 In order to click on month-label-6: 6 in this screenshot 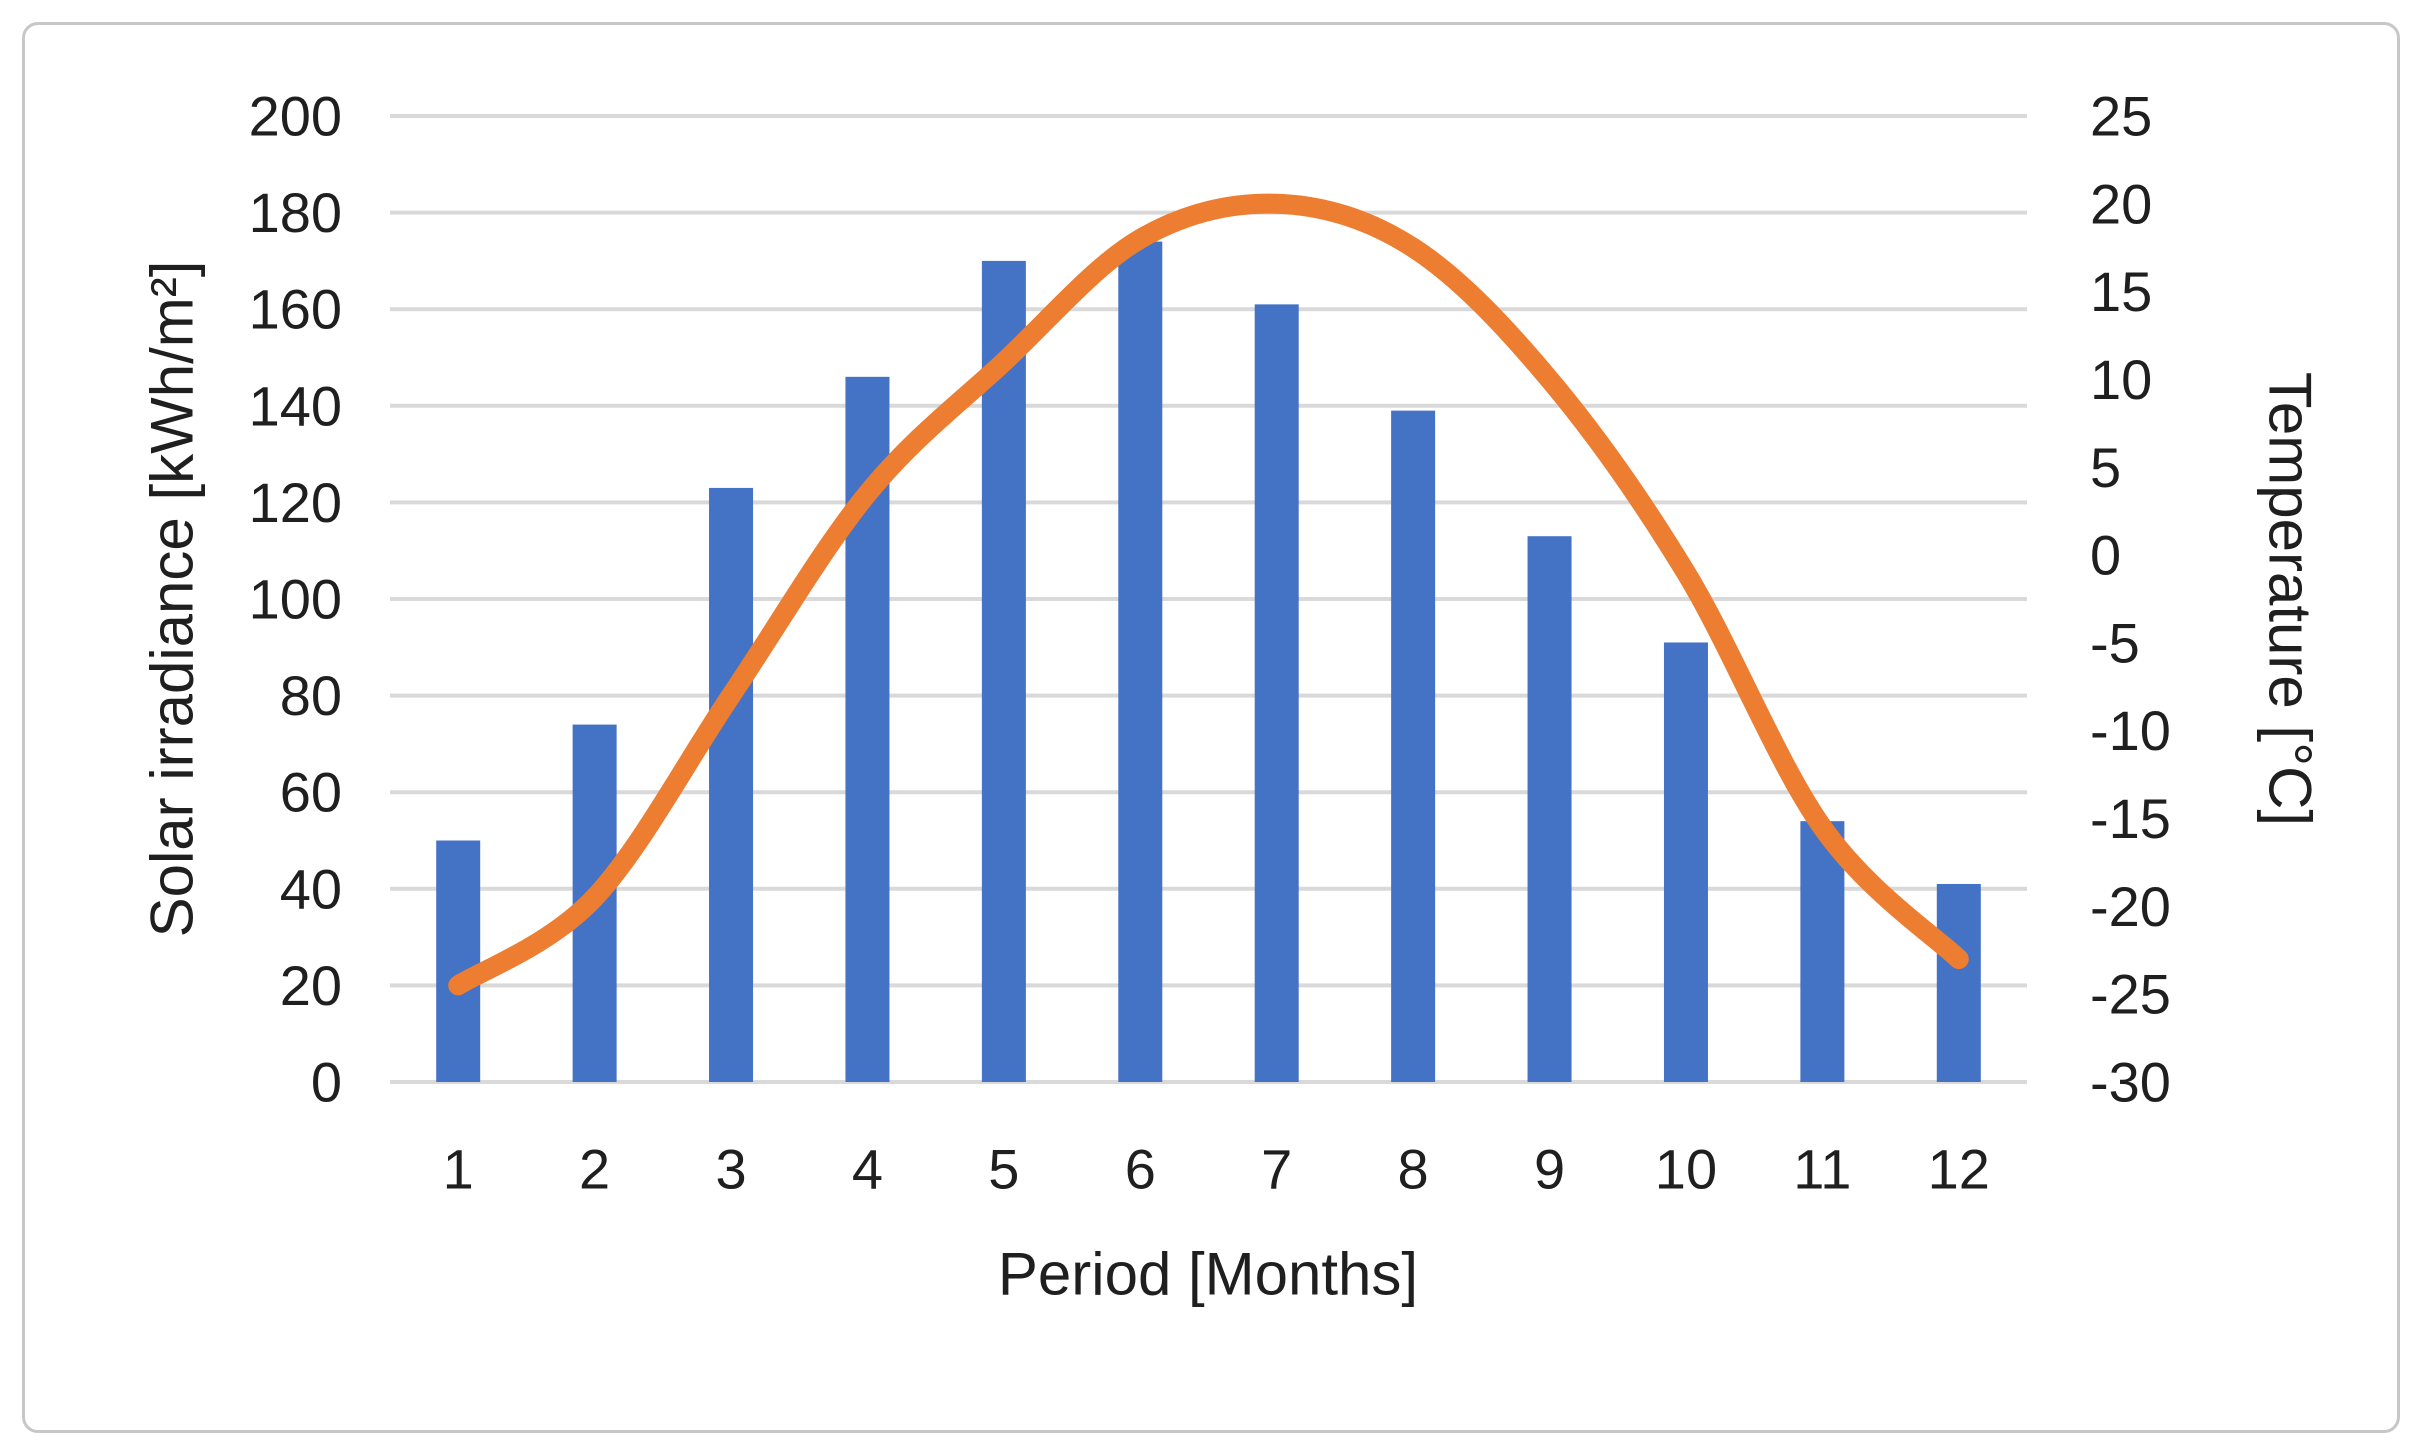, I will do `click(1140, 1169)`.